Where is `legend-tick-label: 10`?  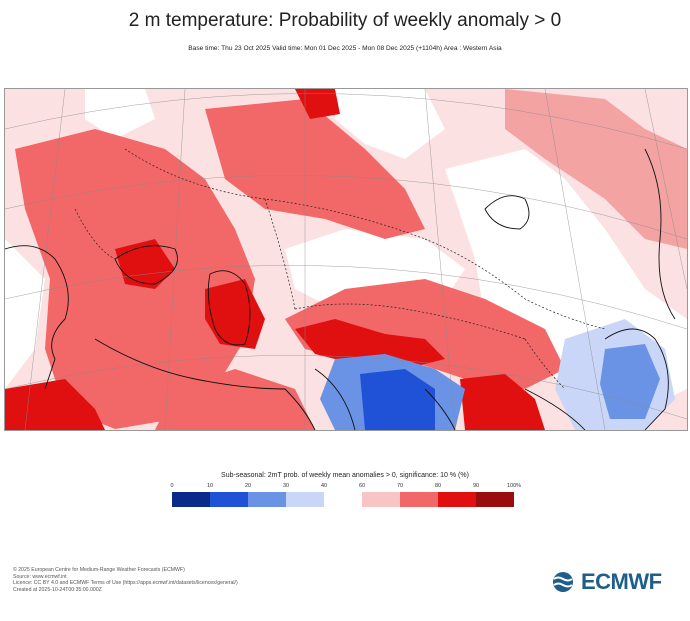 legend-tick-label: 10 is located at coordinates (210, 486).